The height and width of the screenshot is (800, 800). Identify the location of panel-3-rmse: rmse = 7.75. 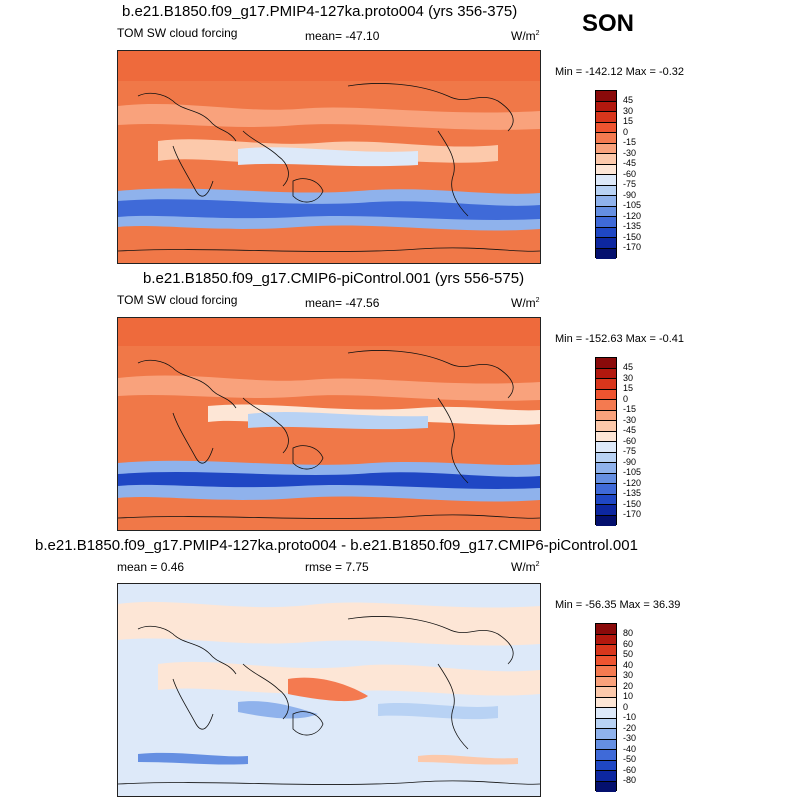
(337, 567).